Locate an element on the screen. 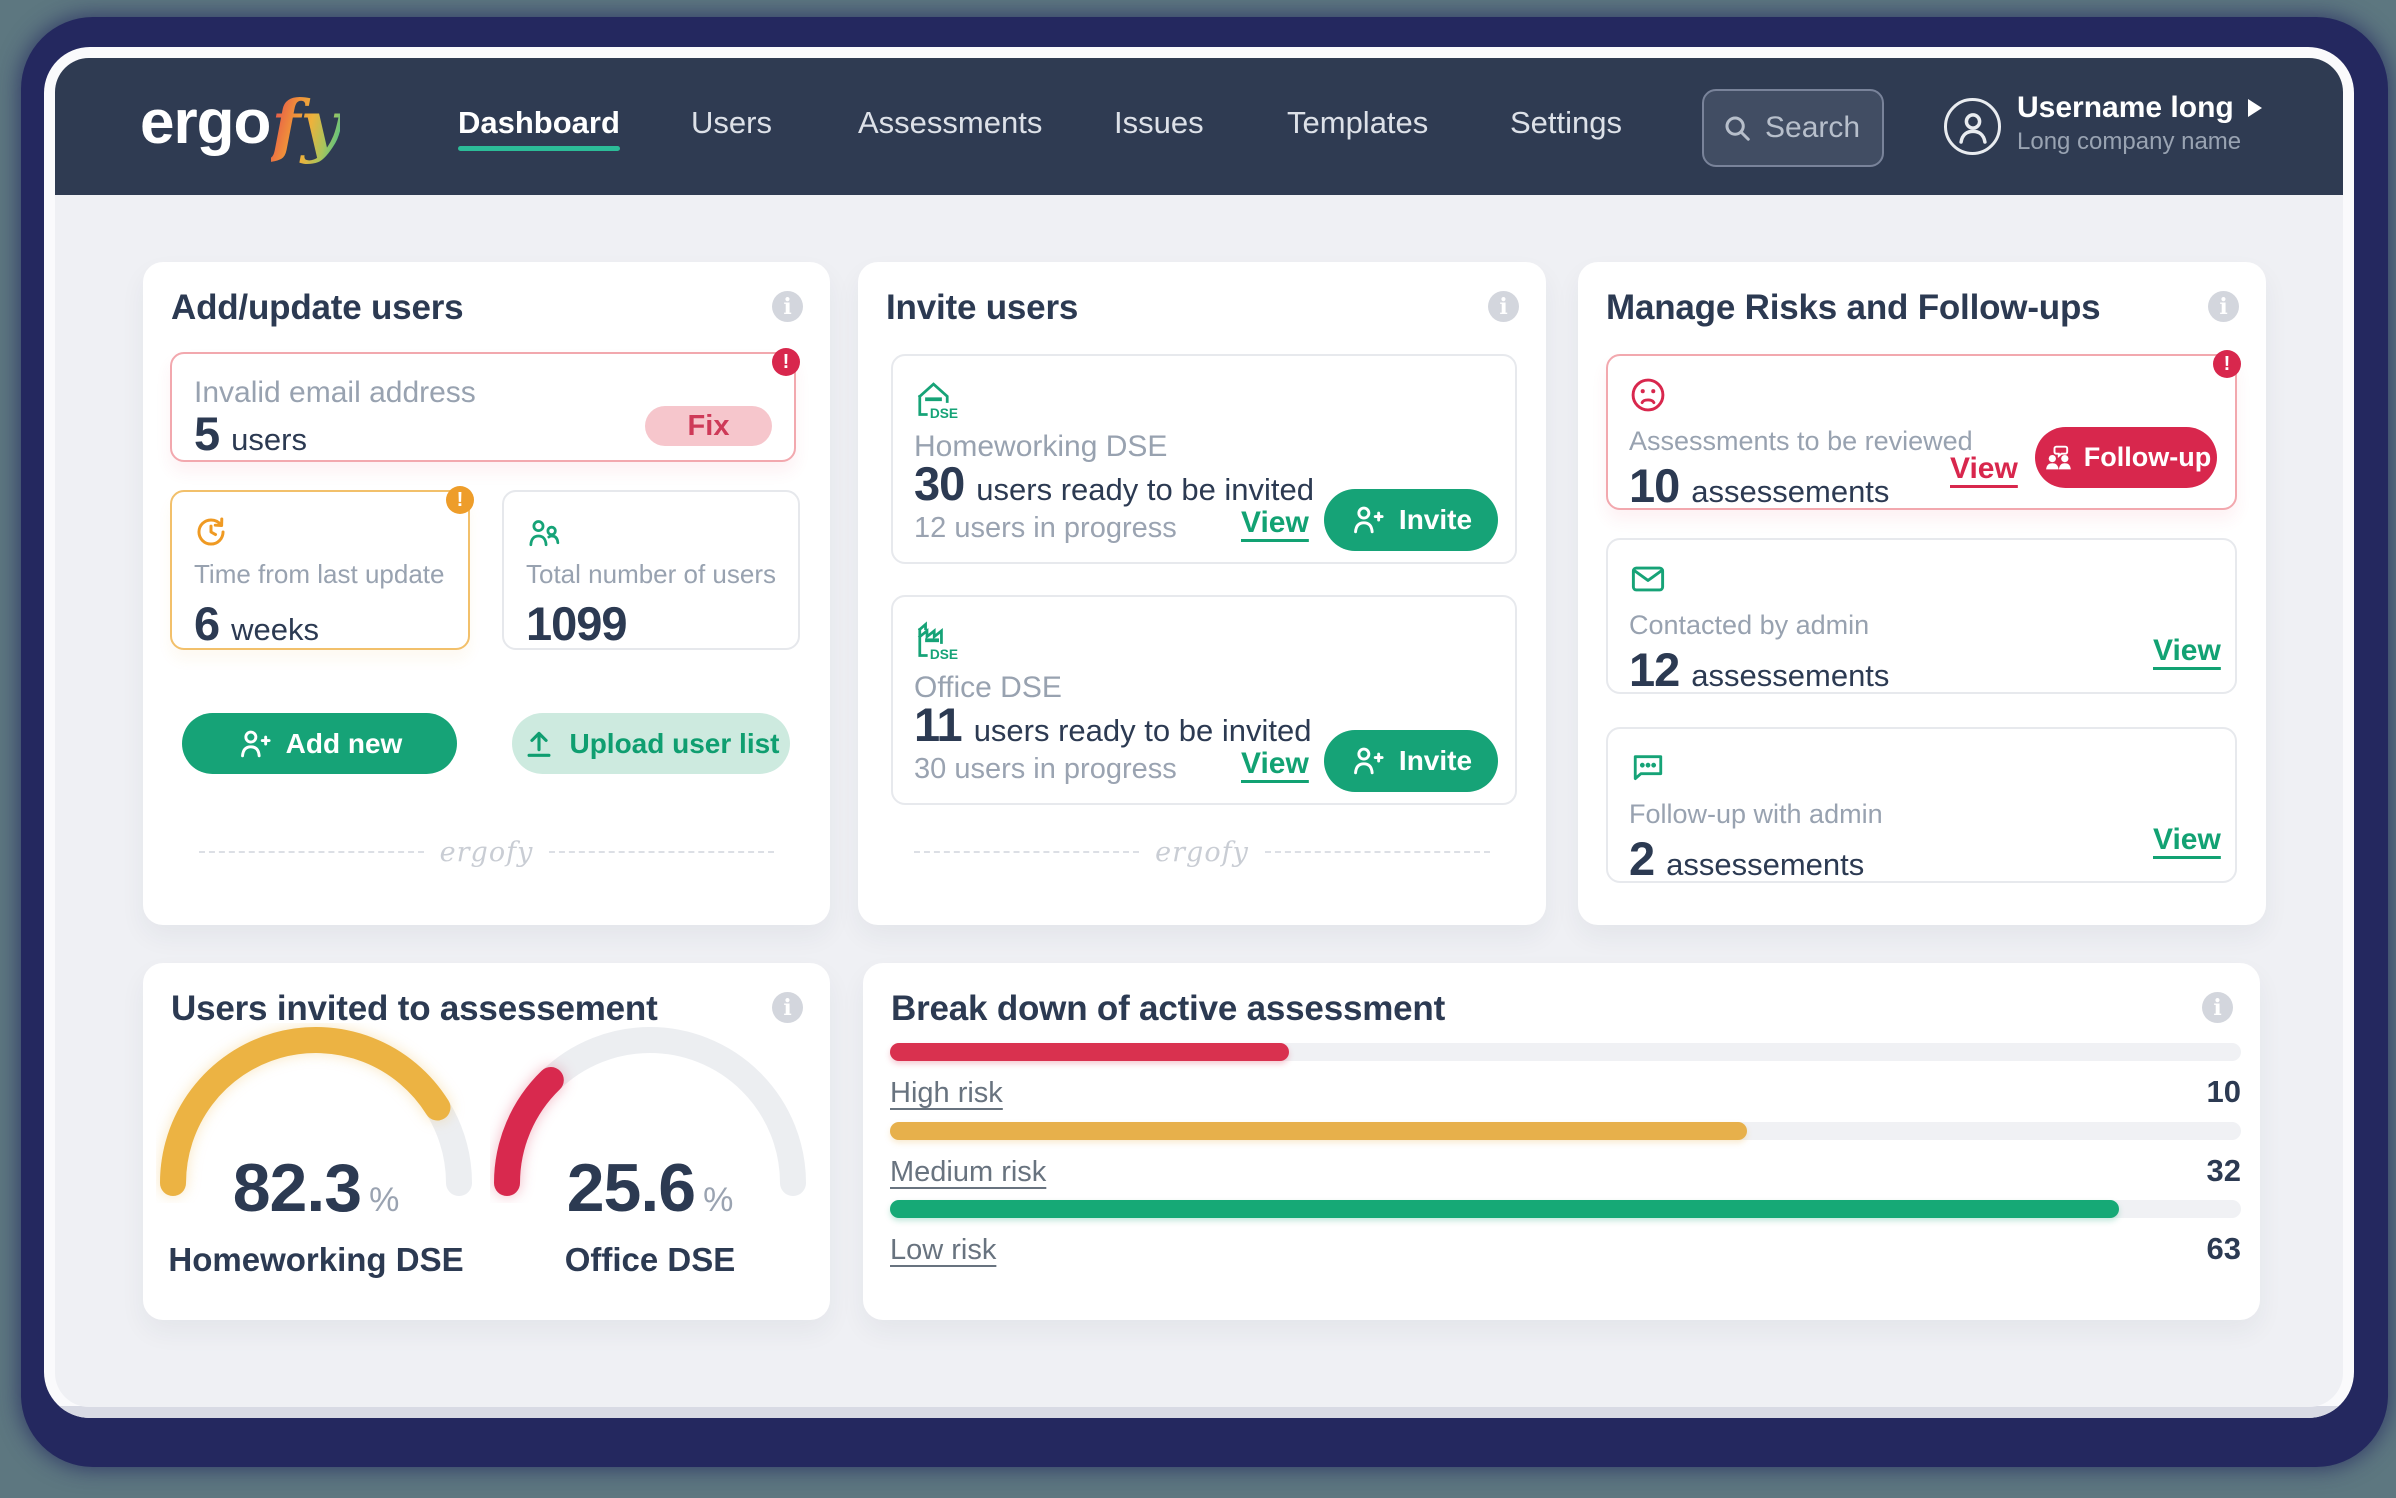 Image resolution: width=2396 pixels, height=1498 pixels. gauge-homeworking is located at coordinates (316, 1111).